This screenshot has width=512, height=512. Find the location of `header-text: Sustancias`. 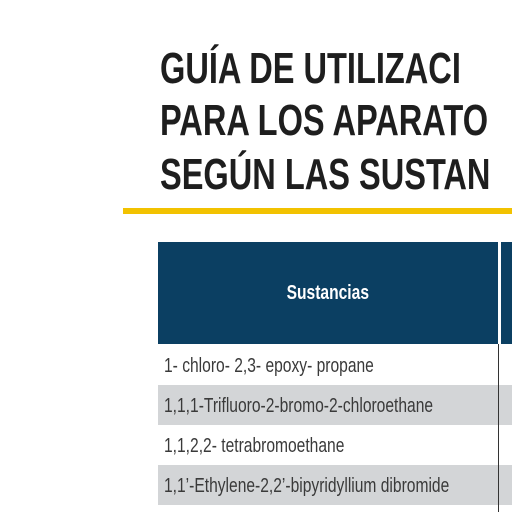

header-text: Sustancias is located at coordinates (328, 293).